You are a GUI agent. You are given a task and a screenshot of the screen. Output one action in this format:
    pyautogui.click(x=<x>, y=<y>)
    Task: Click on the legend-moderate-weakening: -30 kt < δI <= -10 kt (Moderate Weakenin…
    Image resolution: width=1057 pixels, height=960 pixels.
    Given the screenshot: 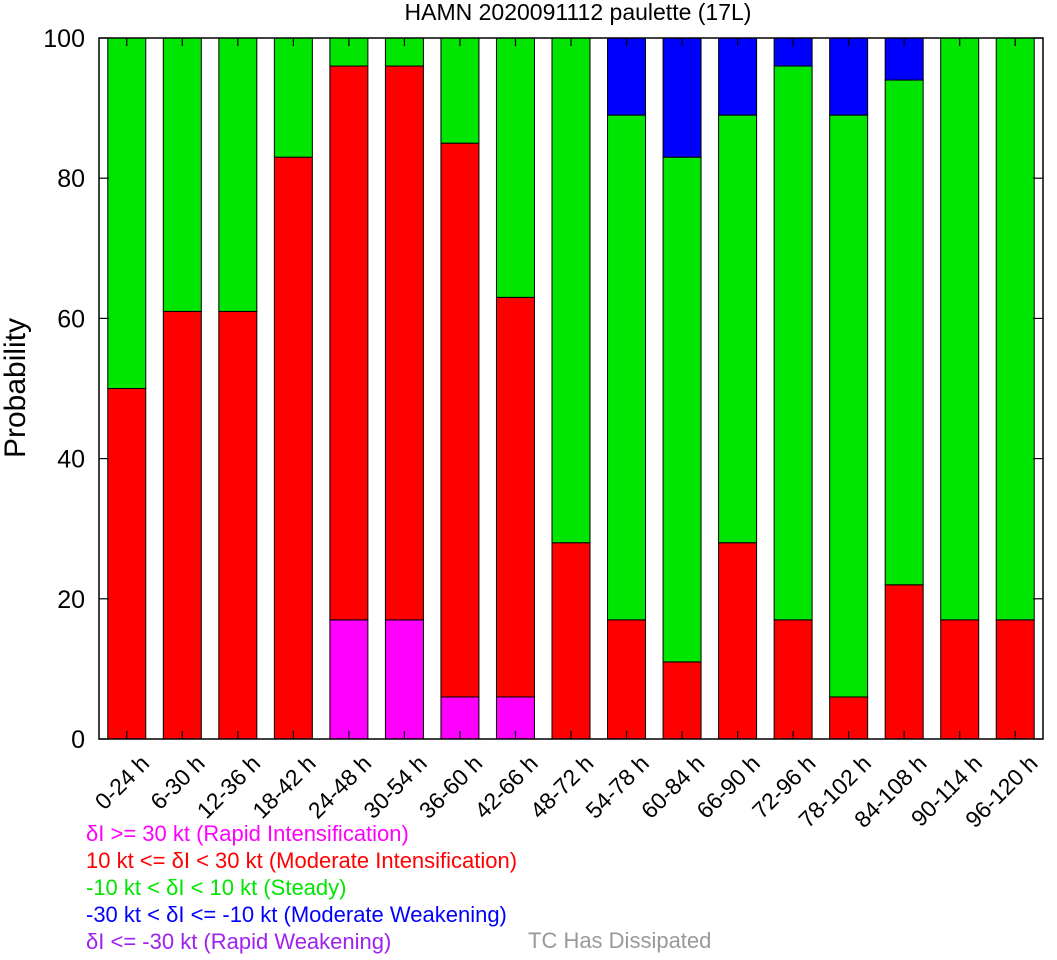 What is the action you would take?
    pyautogui.click(x=296, y=914)
    